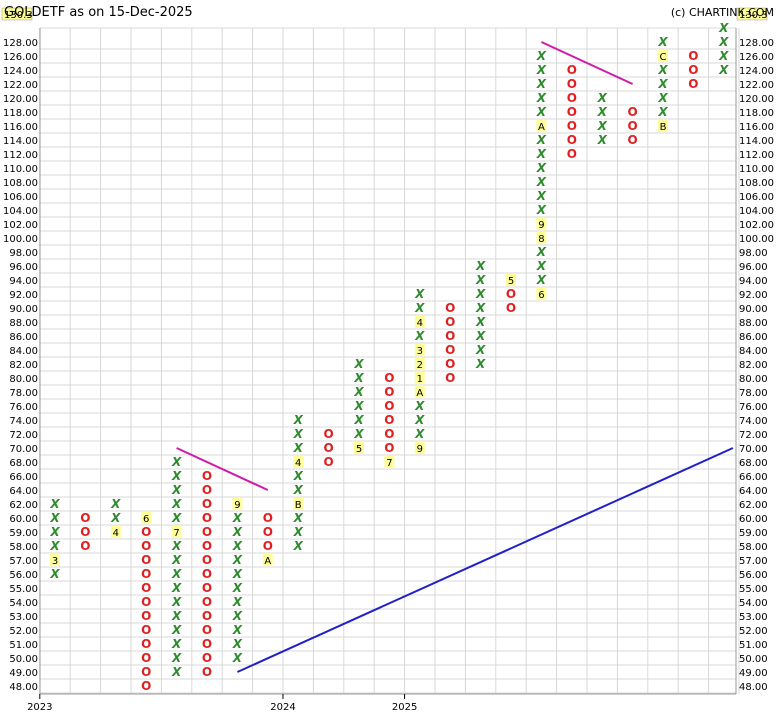 This screenshot has height=722, width=778. I want to click on month-label: B, so click(298, 505).